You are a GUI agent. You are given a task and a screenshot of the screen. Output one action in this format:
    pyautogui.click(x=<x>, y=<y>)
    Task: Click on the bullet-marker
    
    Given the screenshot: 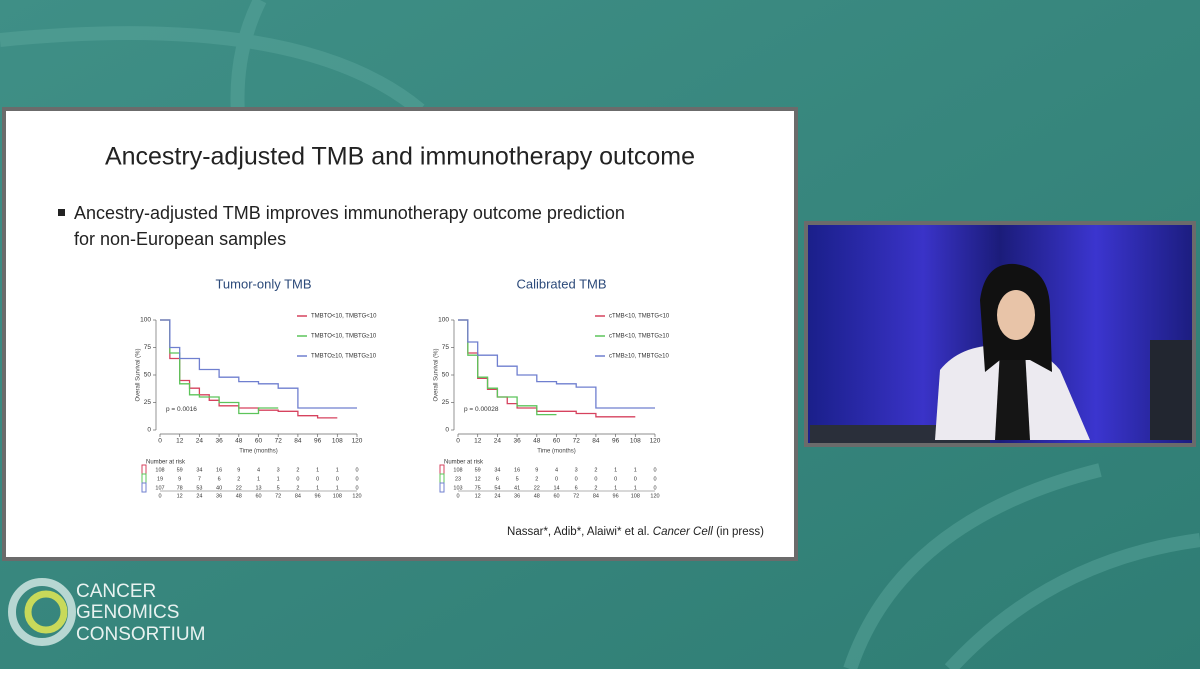 What is the action you would take?
    pyautogui.click(x=61, y=212)
    